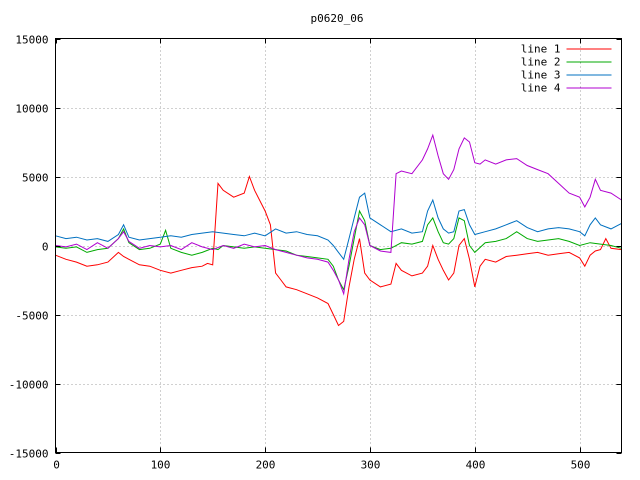 This screenshot has width=640, height=480. I want to click on x-tick-label: 0, so click(56, 465).